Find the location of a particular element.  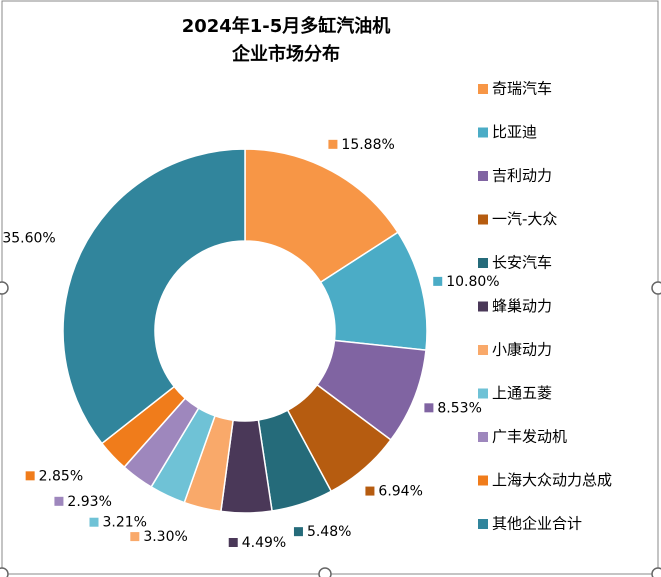

data-label: 10.80% is located at coordinates (472, 282).